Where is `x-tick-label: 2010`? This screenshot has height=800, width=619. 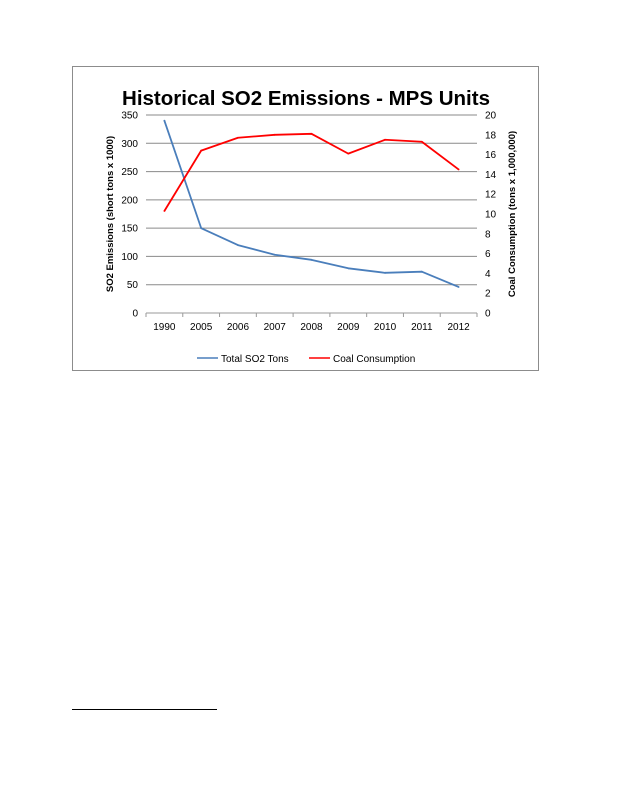 x-tick-label: 2010 is located at coordinates (385, 327).